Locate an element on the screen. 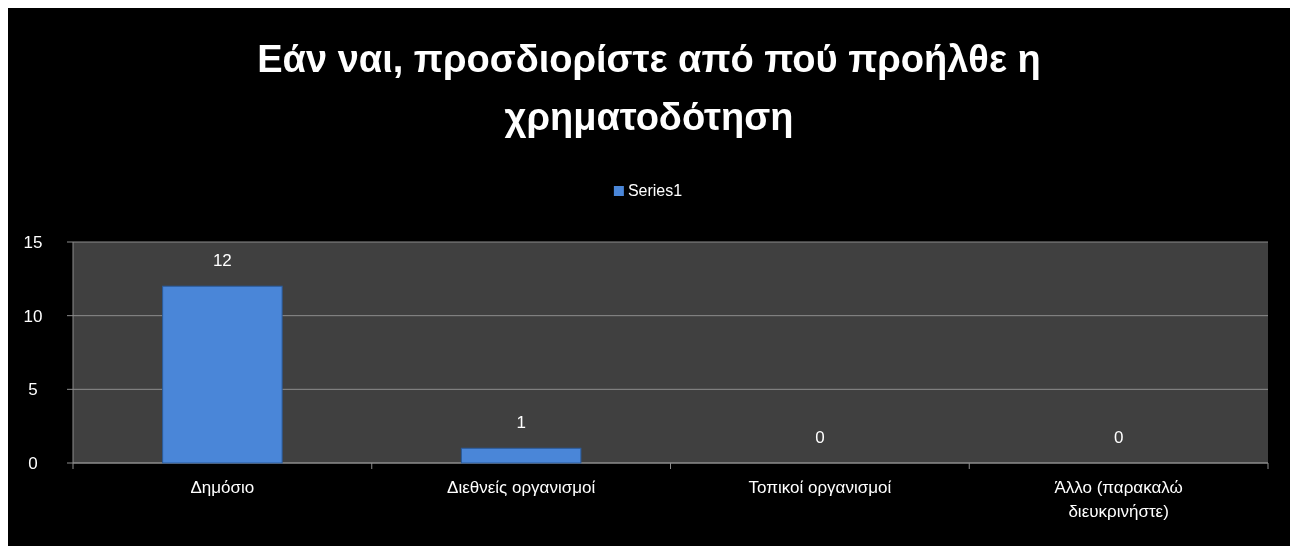  y-tick-label: 5 is located at coordinates (33, 390).